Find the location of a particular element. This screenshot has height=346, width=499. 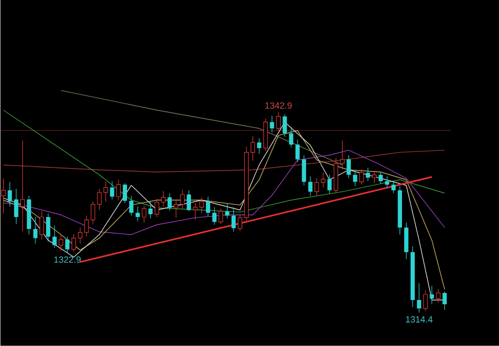

annotation: 1342.9 is located at coordinates (278, 105).